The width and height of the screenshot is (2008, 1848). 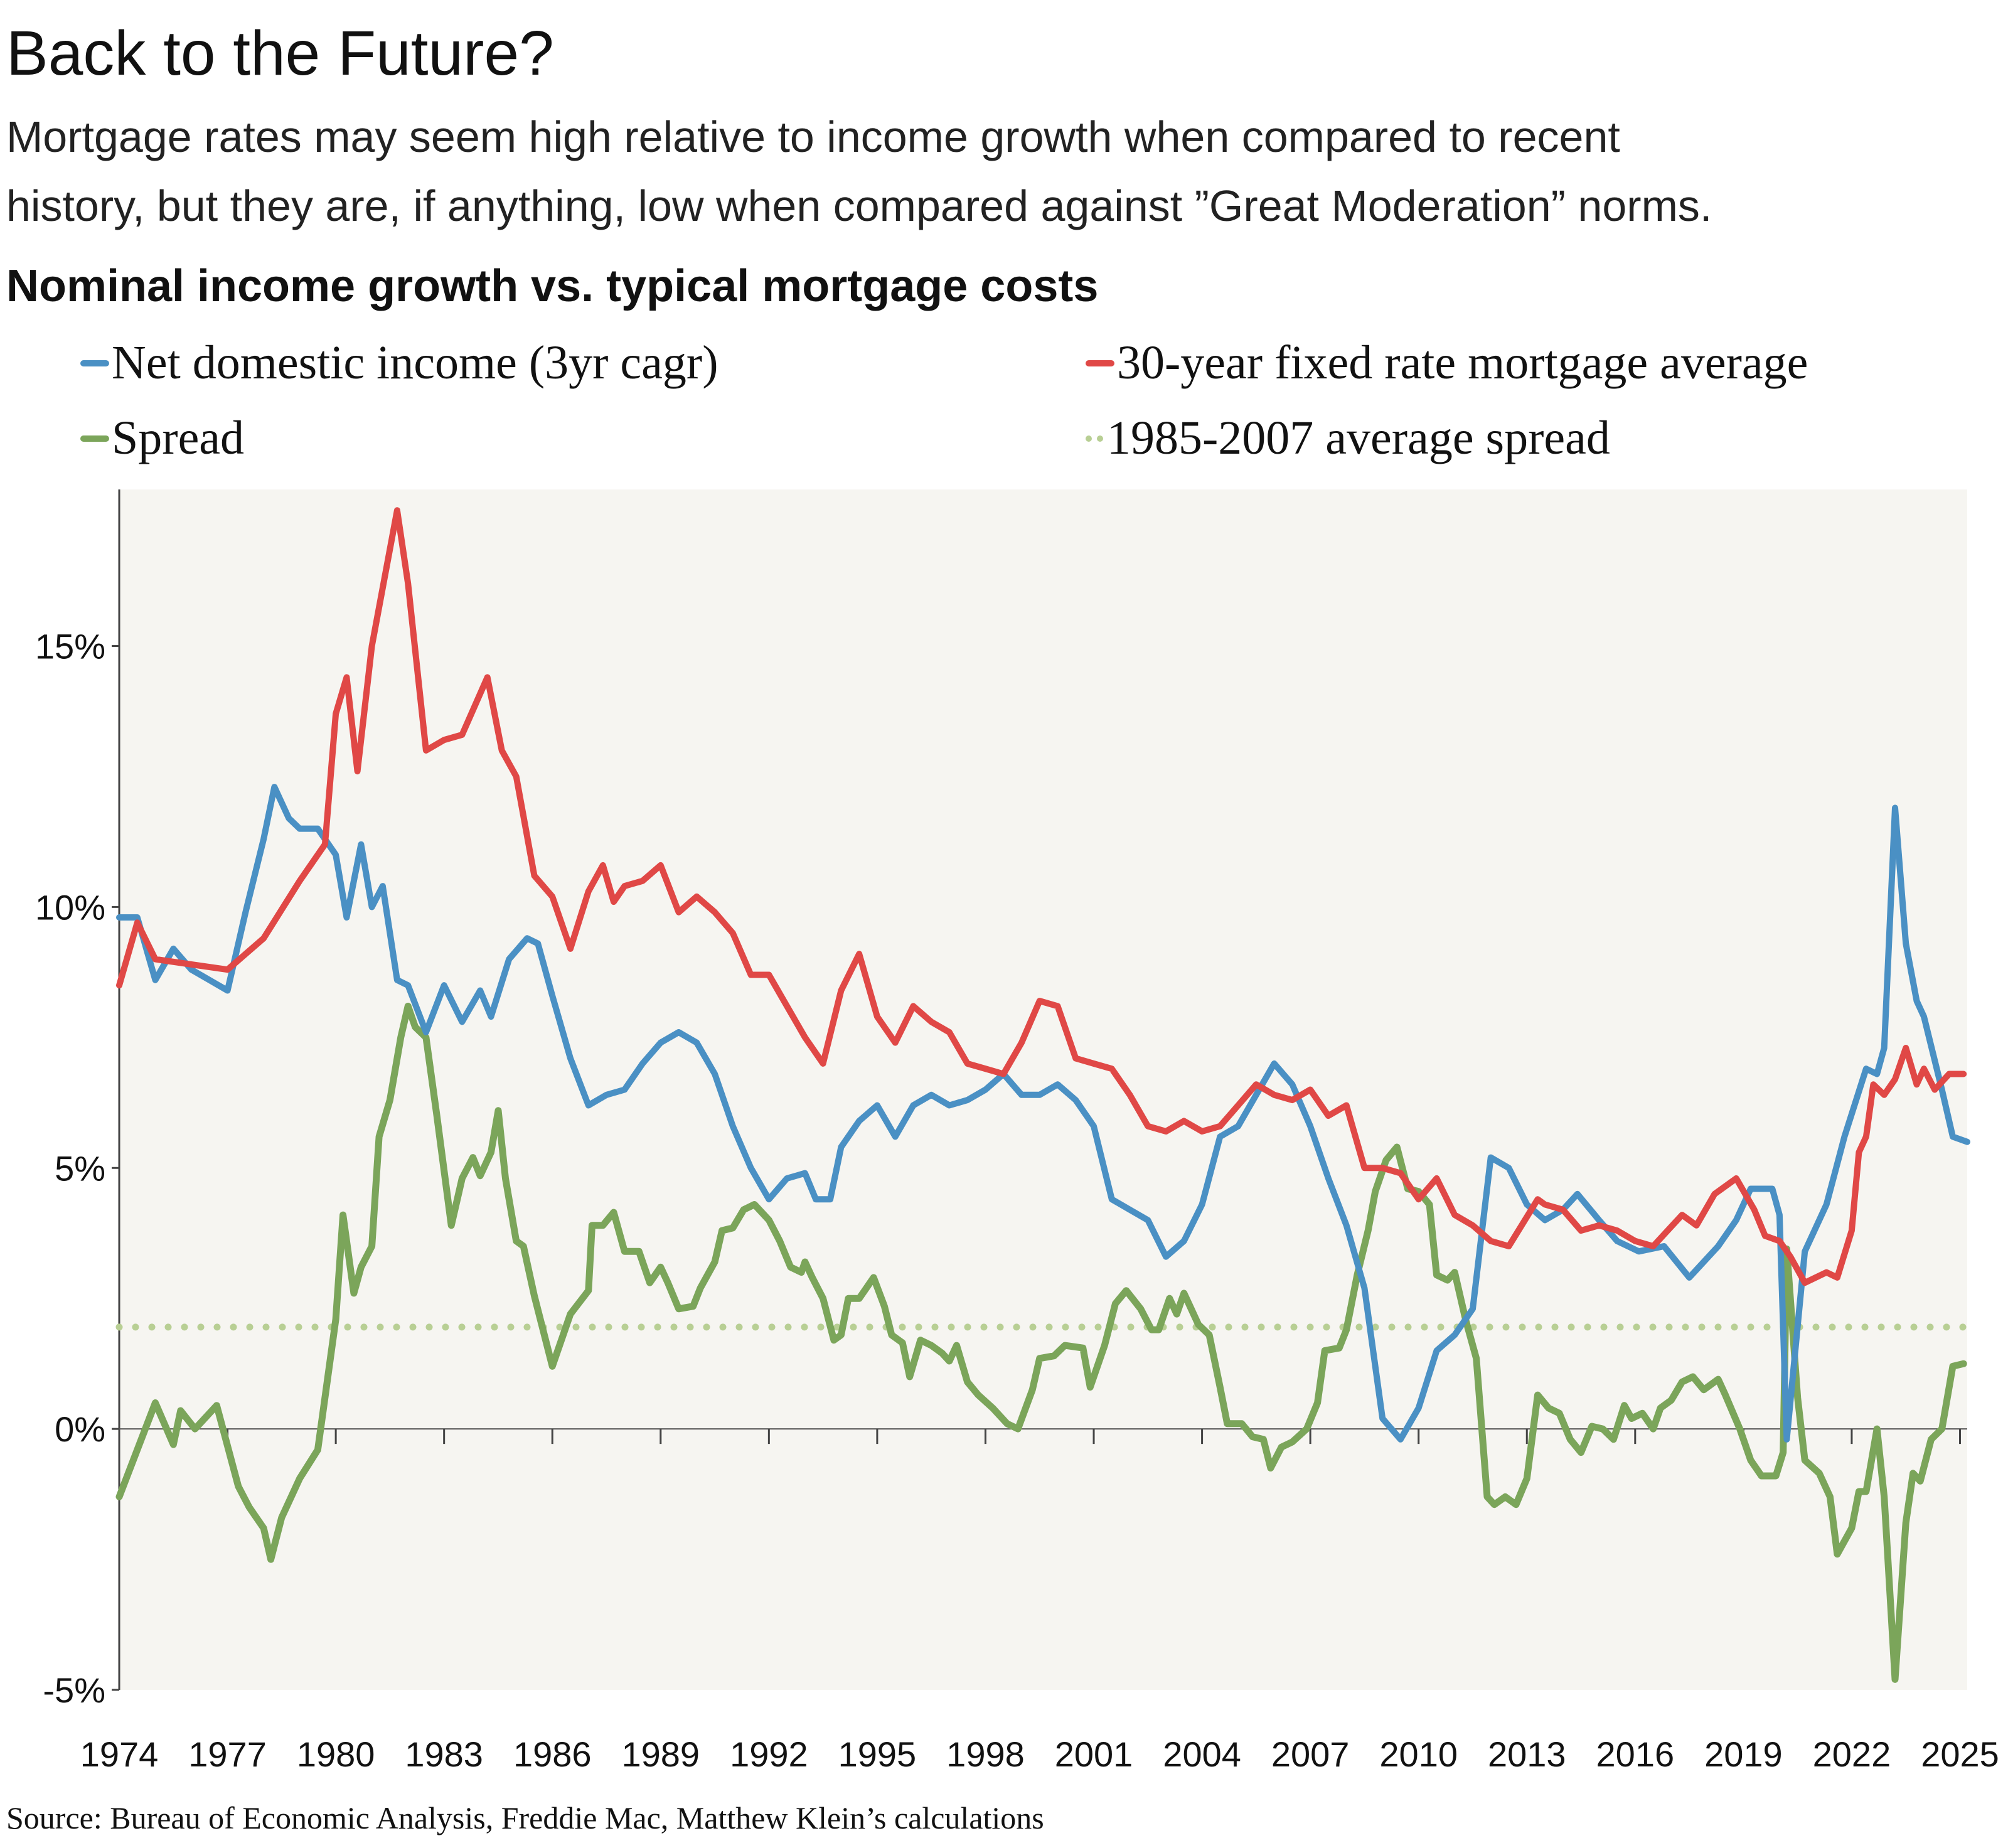 What do you see at coordinates (1418, 1754) in the screenshot?
I see `x-tick-label: 2010` at bounding box center [1418, 1754].